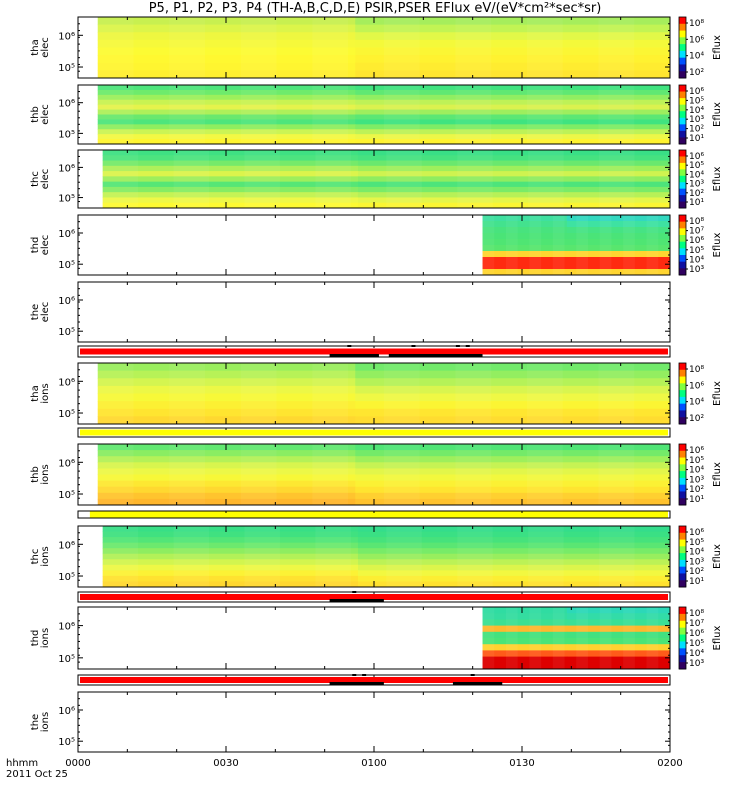 The image size is (750, 804). What do you see at coordinates (696, 614) in the screenshot?
I see `colorbar-tick-label: 10⁸` at bounding box center [696, 614].